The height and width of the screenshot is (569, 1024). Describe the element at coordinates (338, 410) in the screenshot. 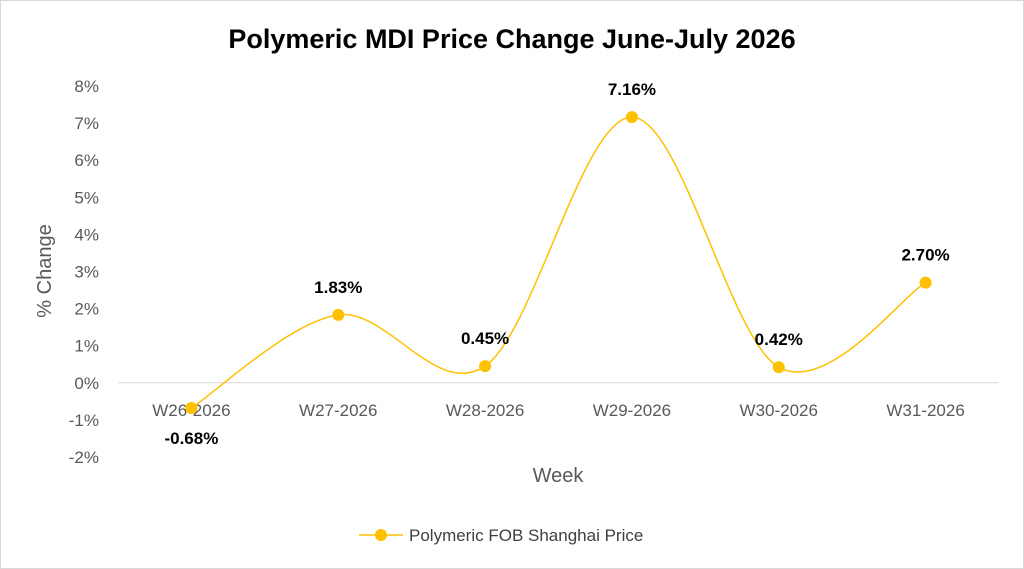

I see `x-tick-label: W27-2026` at that location.